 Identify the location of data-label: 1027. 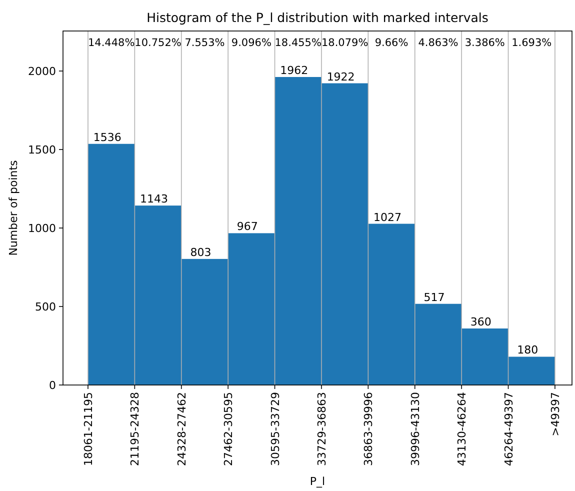
(388, 217).